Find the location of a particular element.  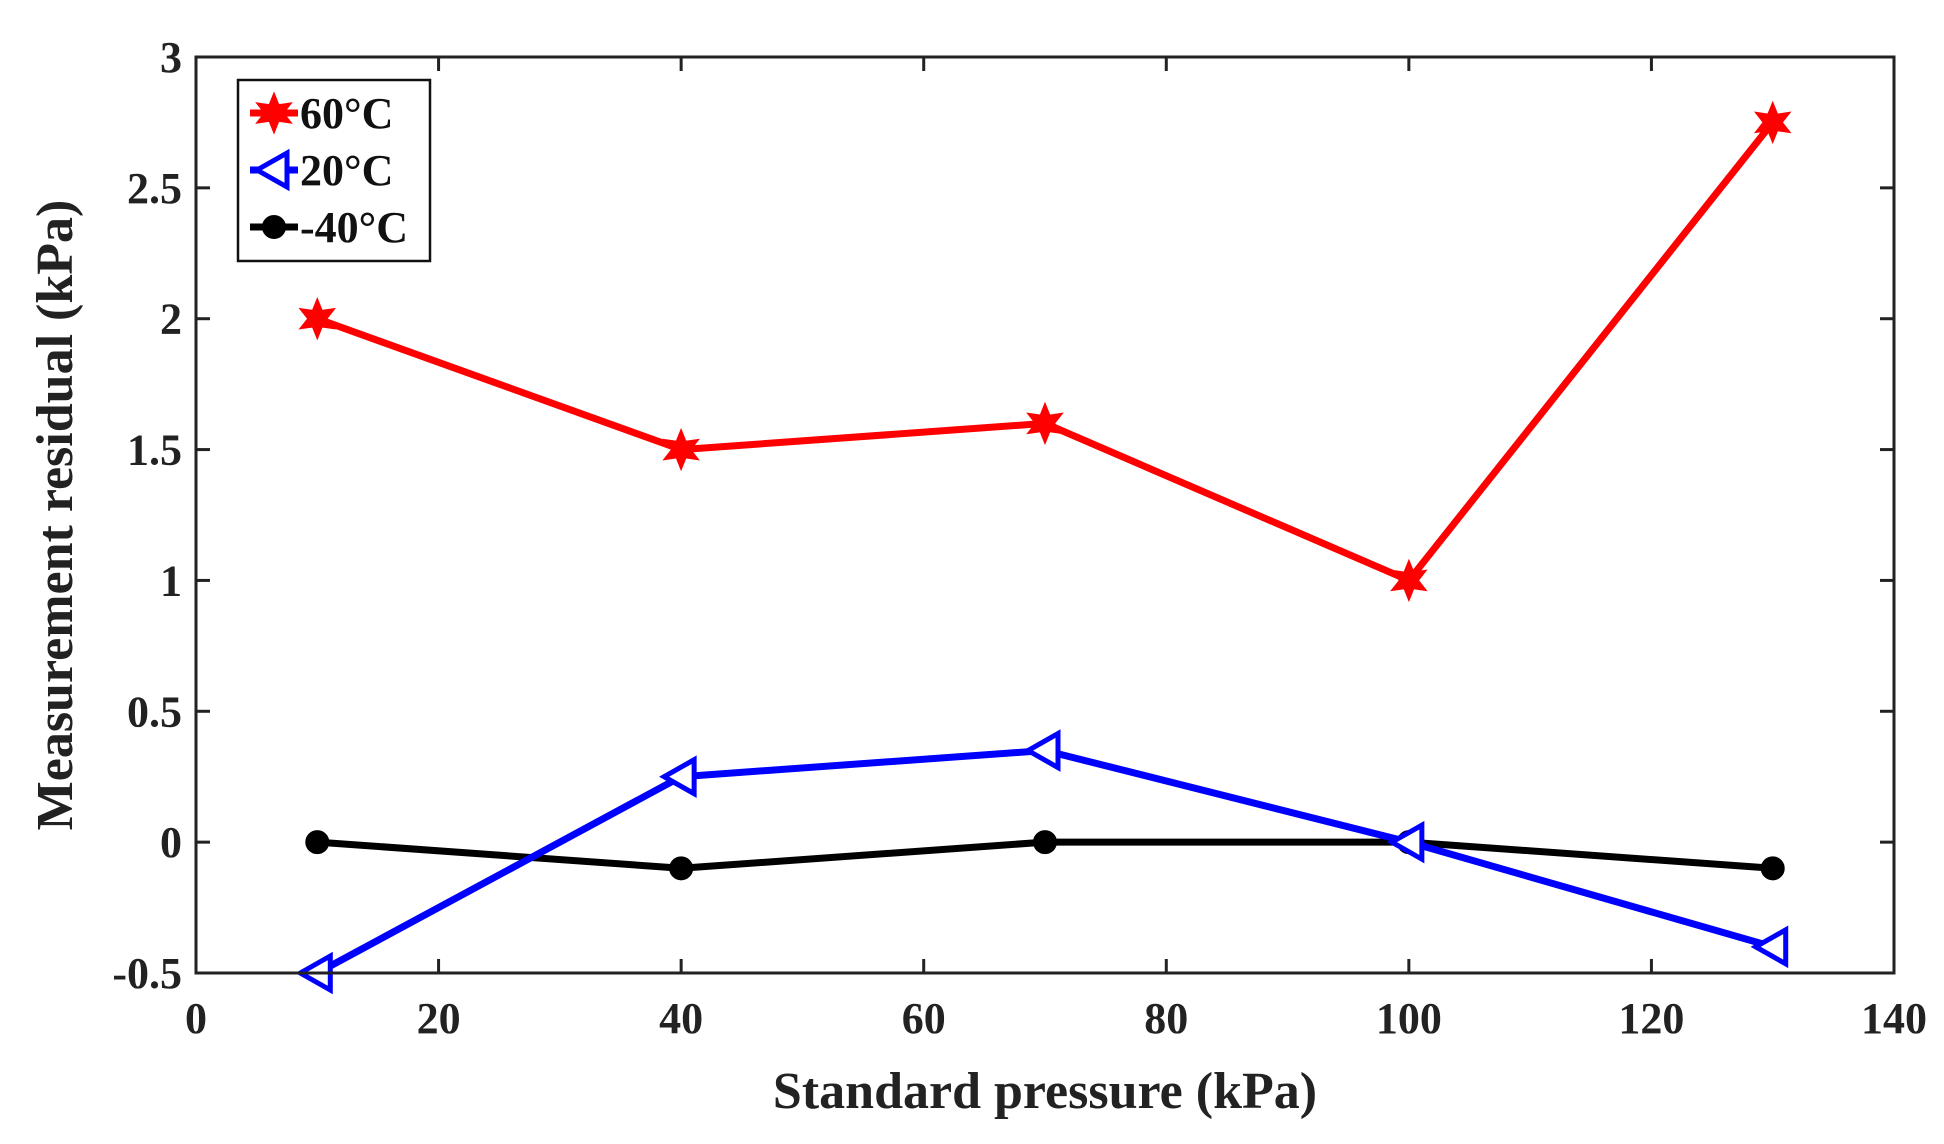

y-tick-label: 1.5 is located at coordinates (154, 450).